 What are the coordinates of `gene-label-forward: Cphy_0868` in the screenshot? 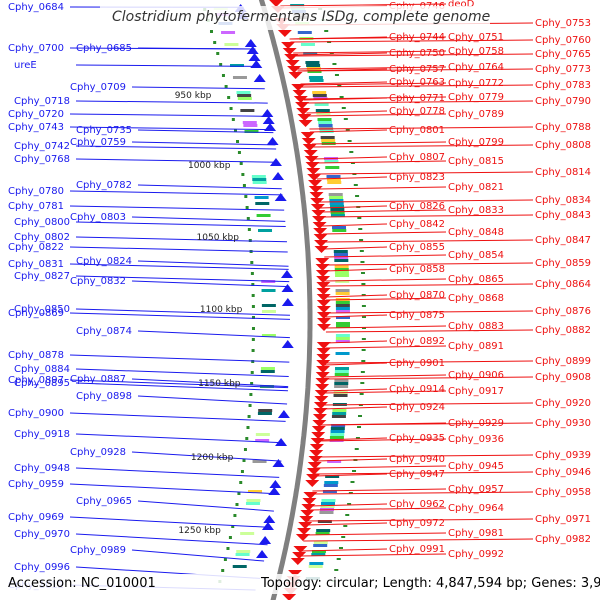 It's located at (476, 298).